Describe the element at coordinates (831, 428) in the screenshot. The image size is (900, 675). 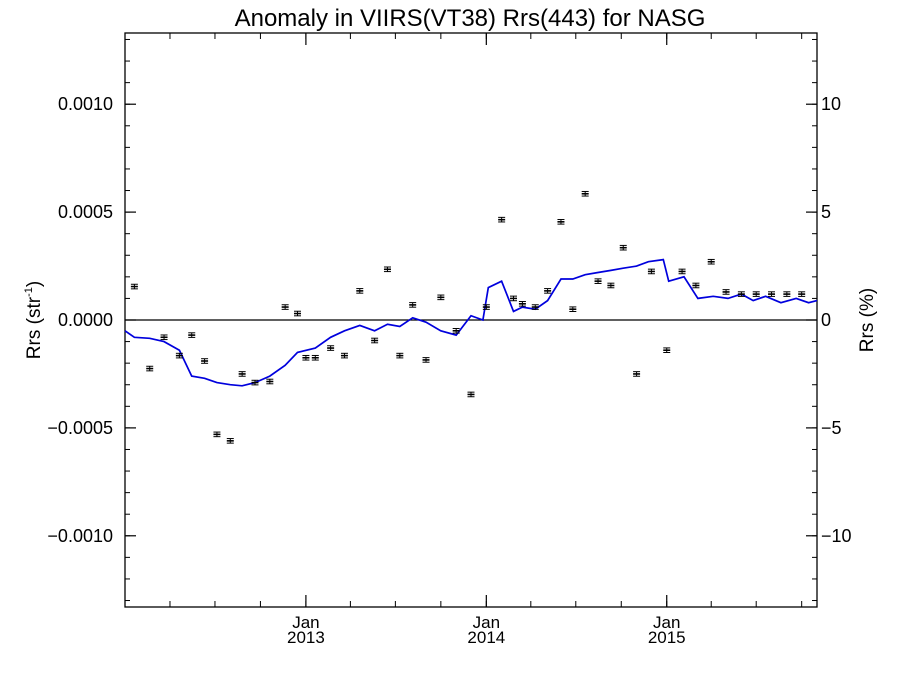
I see `y2-tick-label: −5` at that location.